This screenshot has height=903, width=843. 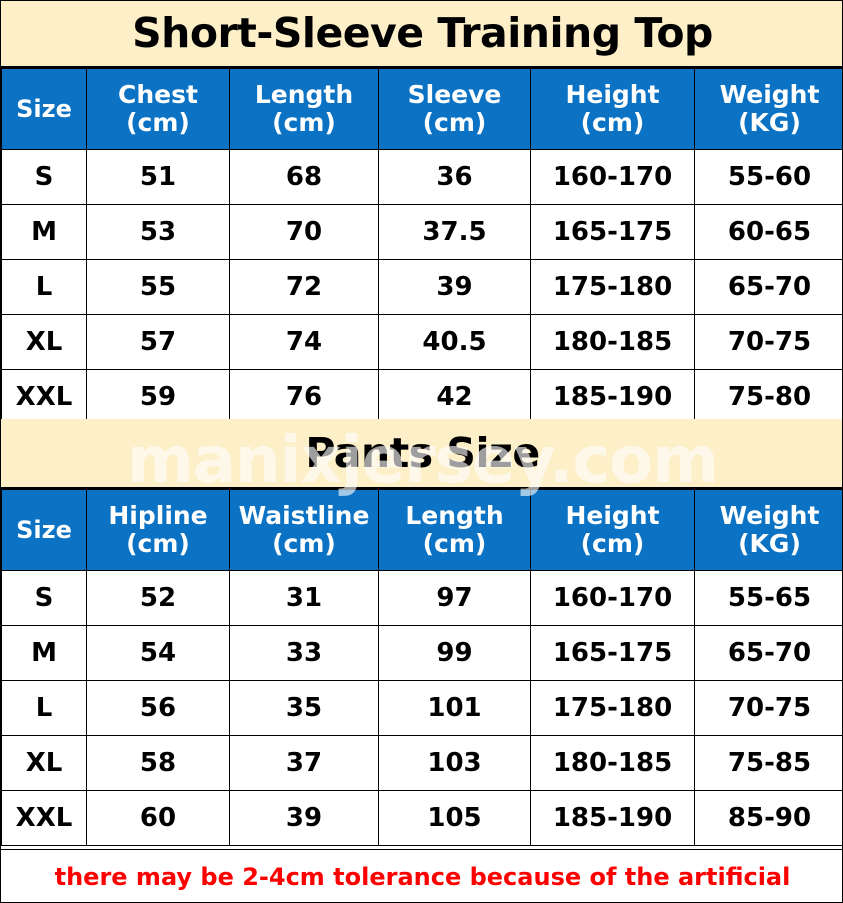 I want to click on bottom-section-title: Pants Size, so click(x=422, y=452).